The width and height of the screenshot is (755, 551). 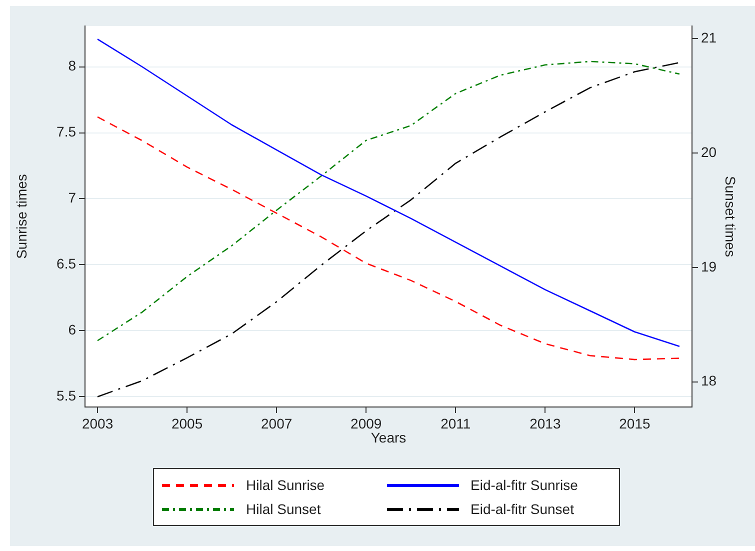 I want to click on legend-label: Eid-al-fitr Sunrise, so click(x=524, y=485).